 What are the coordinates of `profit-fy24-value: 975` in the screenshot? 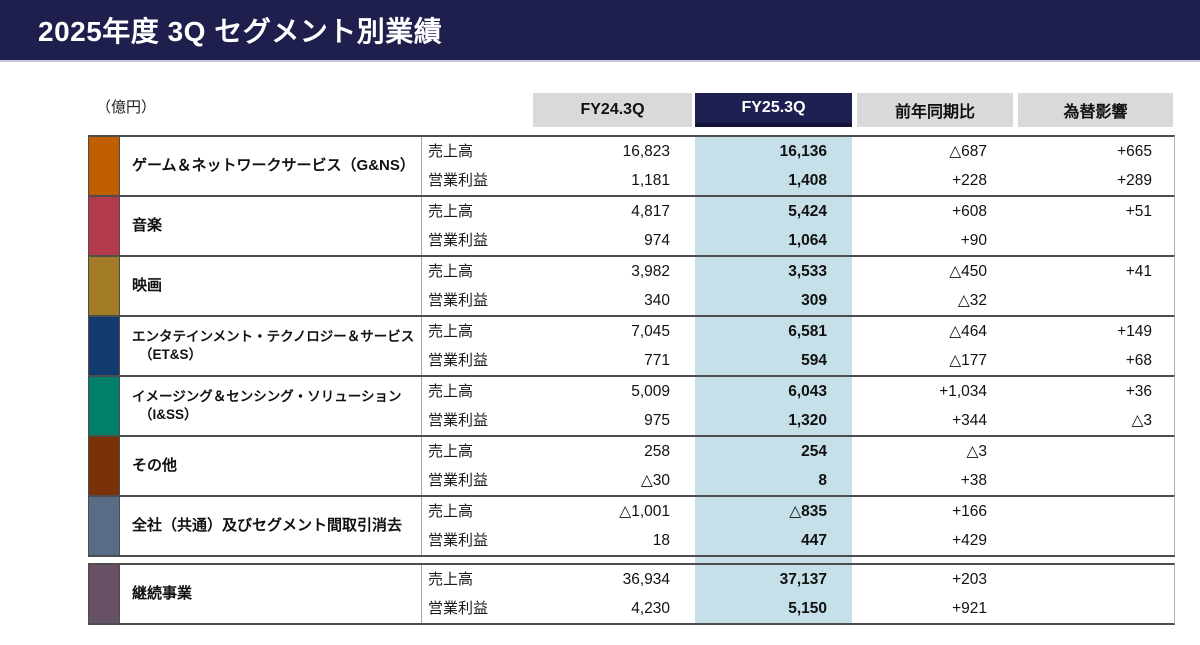 It's located at (657, 420).